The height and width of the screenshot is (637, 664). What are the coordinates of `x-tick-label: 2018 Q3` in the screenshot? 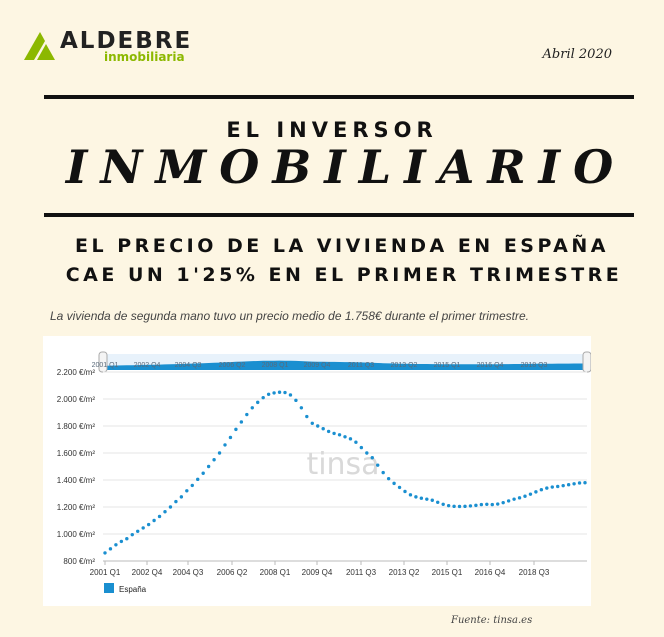 It's located at (534, 572).